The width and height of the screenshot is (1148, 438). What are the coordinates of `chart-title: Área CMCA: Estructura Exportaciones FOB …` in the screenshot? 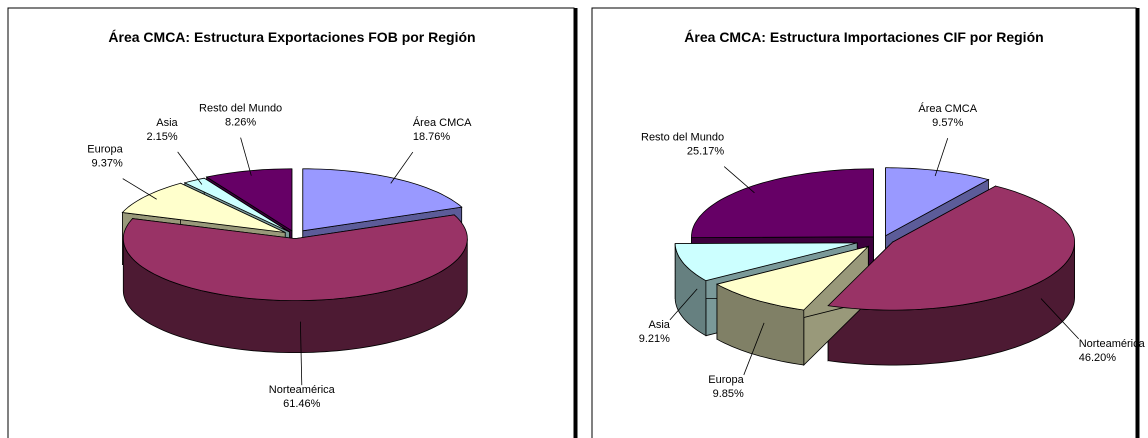 It's located at (291, 37).